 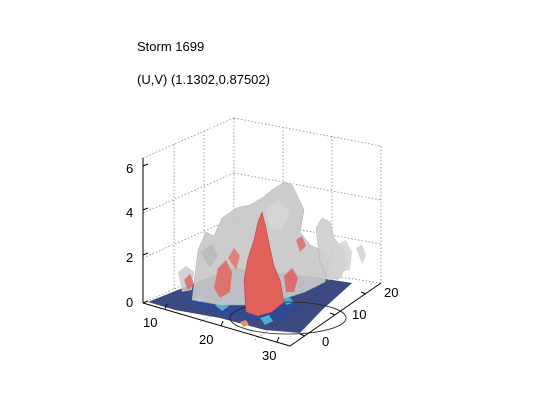 I want to click on x-tick-label: 10, so click(x=150, y=322).